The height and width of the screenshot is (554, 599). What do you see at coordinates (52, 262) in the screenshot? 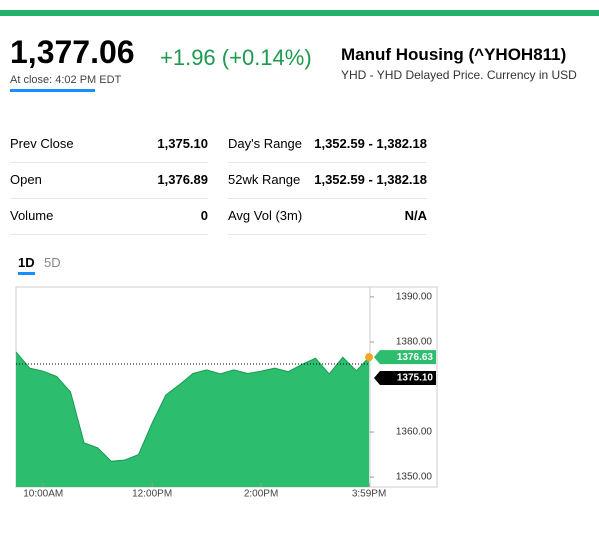
I see `range-tab: 5D` at bounding box center [52, 262].